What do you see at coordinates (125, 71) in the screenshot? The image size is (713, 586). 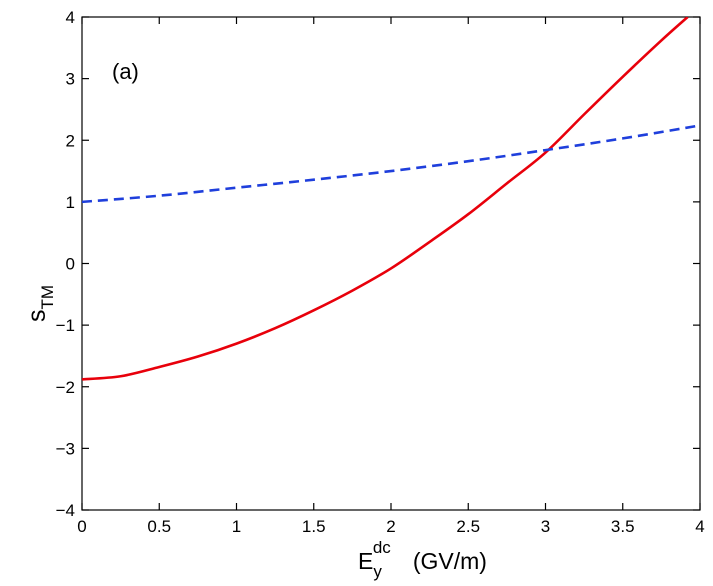 I see `panel-label: (a)` at bounding box center [125, 71].